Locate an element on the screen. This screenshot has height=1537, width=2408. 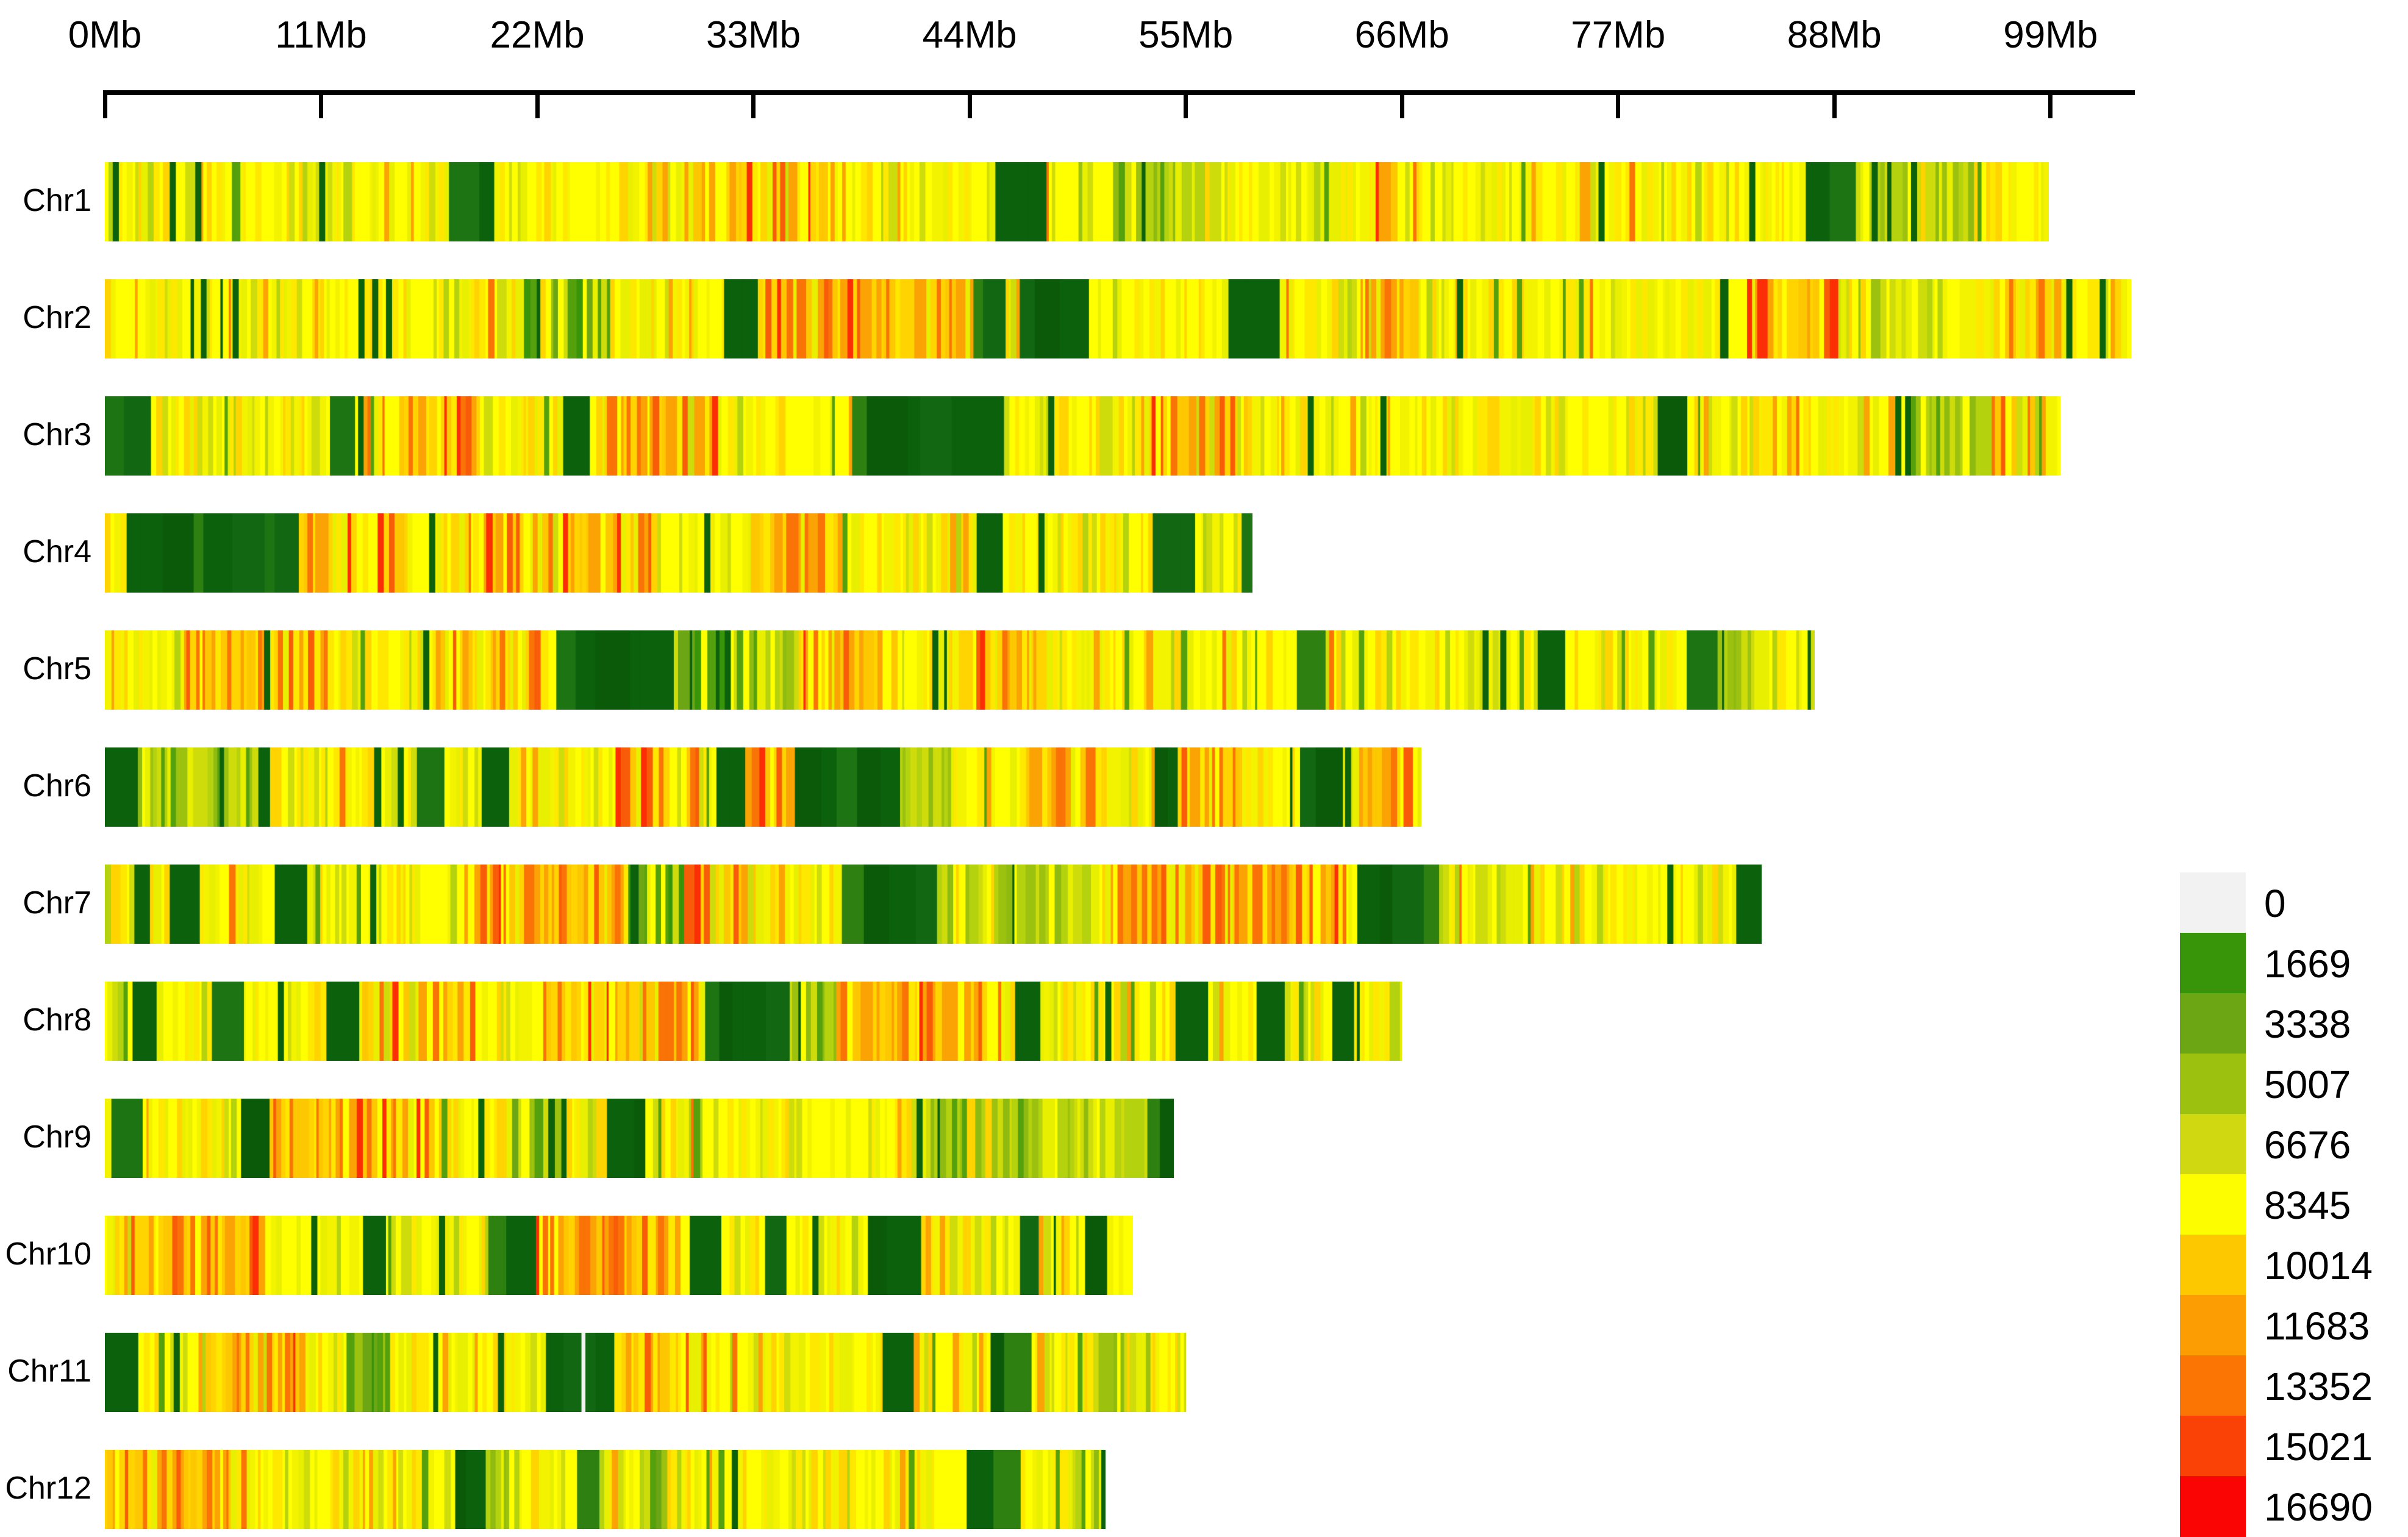
axis-tick-label: 22Mb is located at coordinates (537, 35).